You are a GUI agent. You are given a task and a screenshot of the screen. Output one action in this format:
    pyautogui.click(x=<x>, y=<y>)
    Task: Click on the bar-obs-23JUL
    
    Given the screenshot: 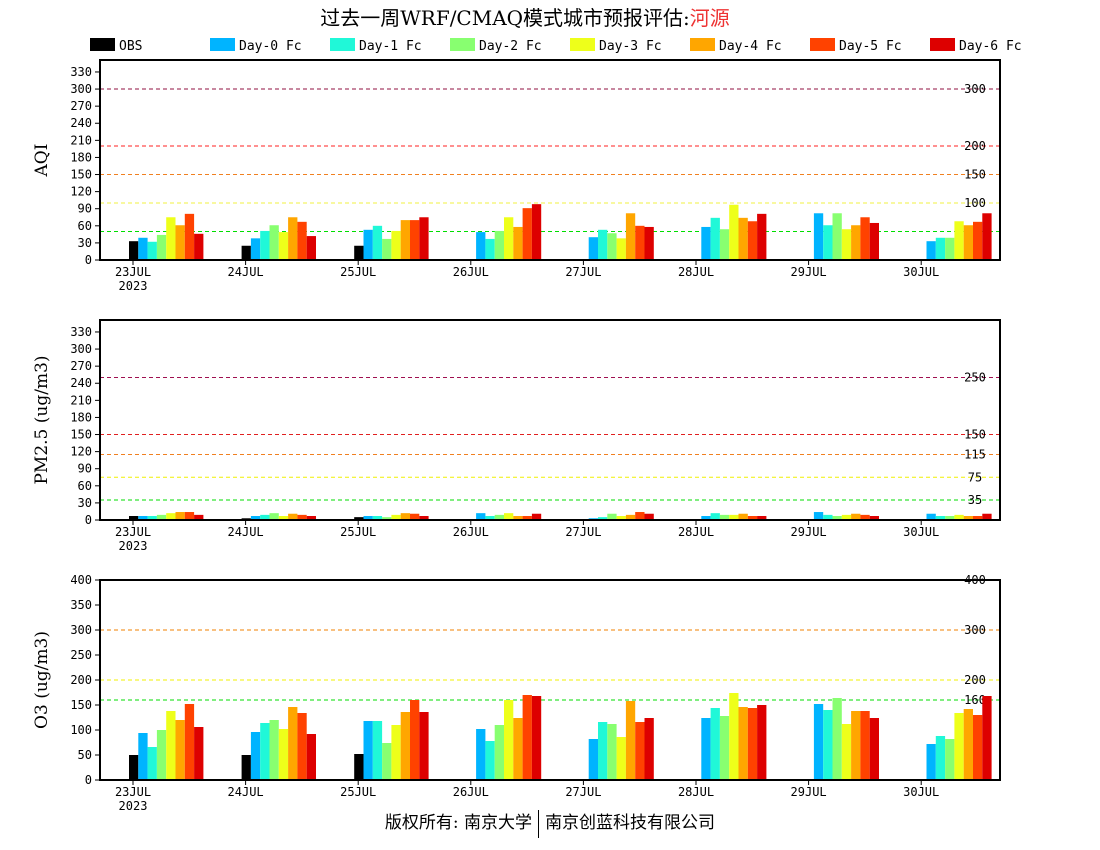 What is the action you would take?
    pyautogui.click(x=134, y=518)
    